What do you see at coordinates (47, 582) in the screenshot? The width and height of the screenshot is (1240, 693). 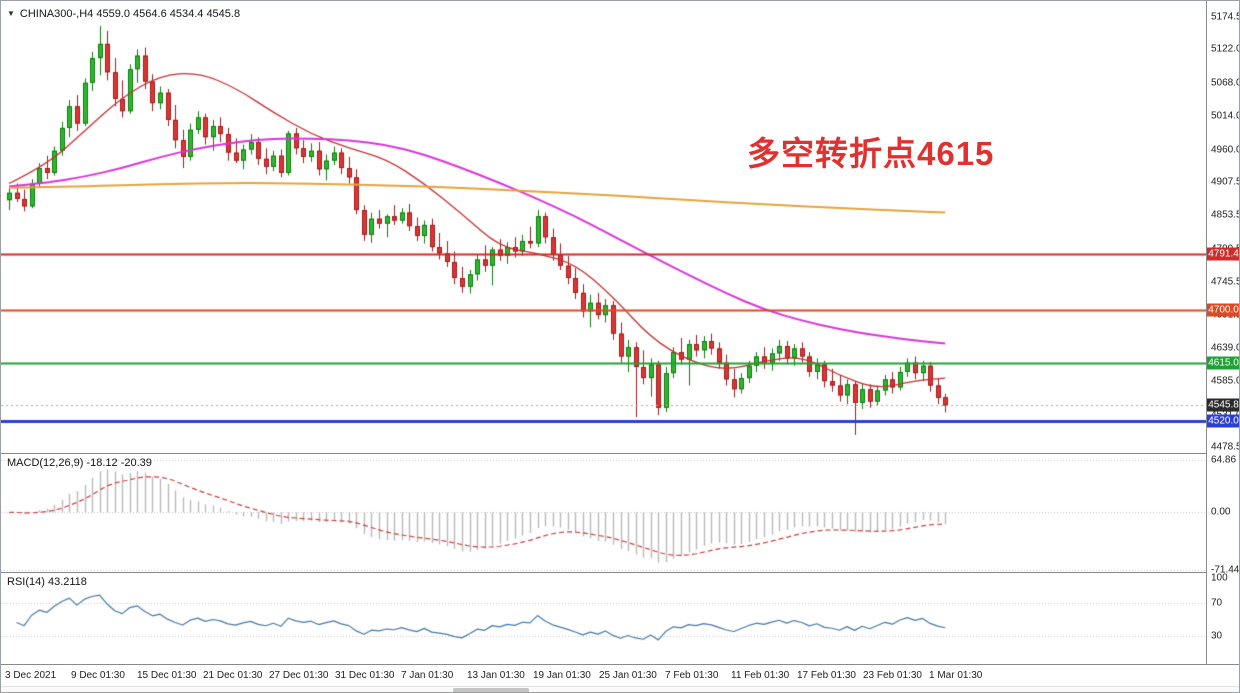 I see `rsi-indicator-title: RSI(14) 43.2118` at bounding box center [47, 582].